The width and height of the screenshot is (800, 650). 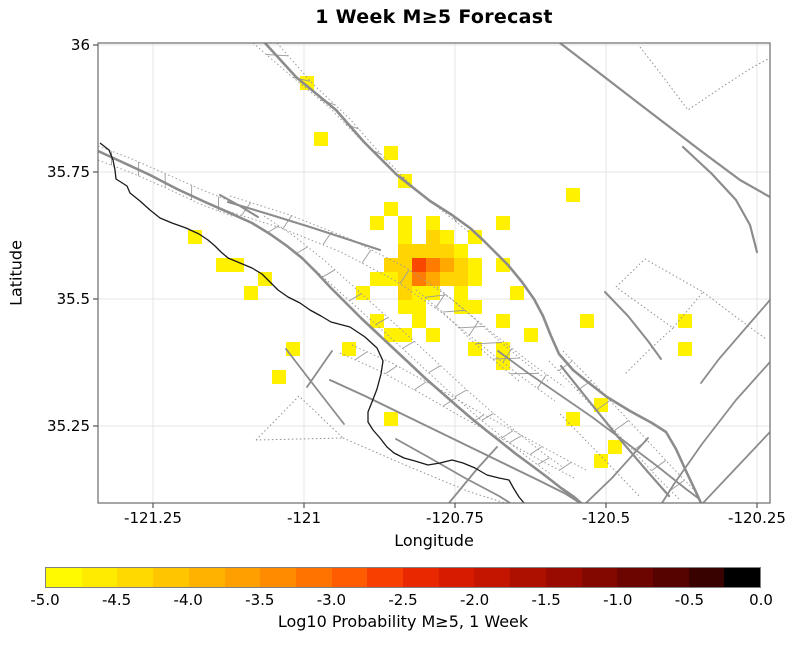 What do you see at coordinates (455, 518) in the screenshot?
I see `x-tick-label: -120.75` at bounding box center [455, 518].